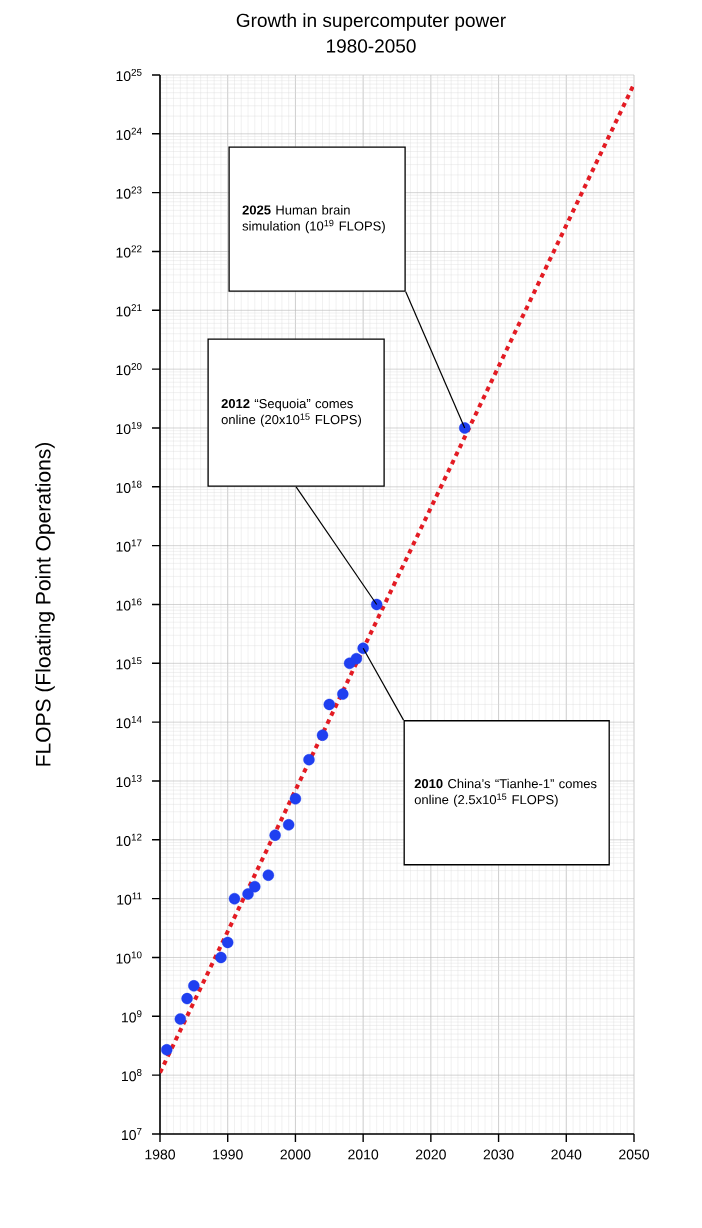  What do you see at coordinates (129, 898) in the screenshot?
I see `y-tick-label: 10$^{11}$` at bounding box center [129, 898].